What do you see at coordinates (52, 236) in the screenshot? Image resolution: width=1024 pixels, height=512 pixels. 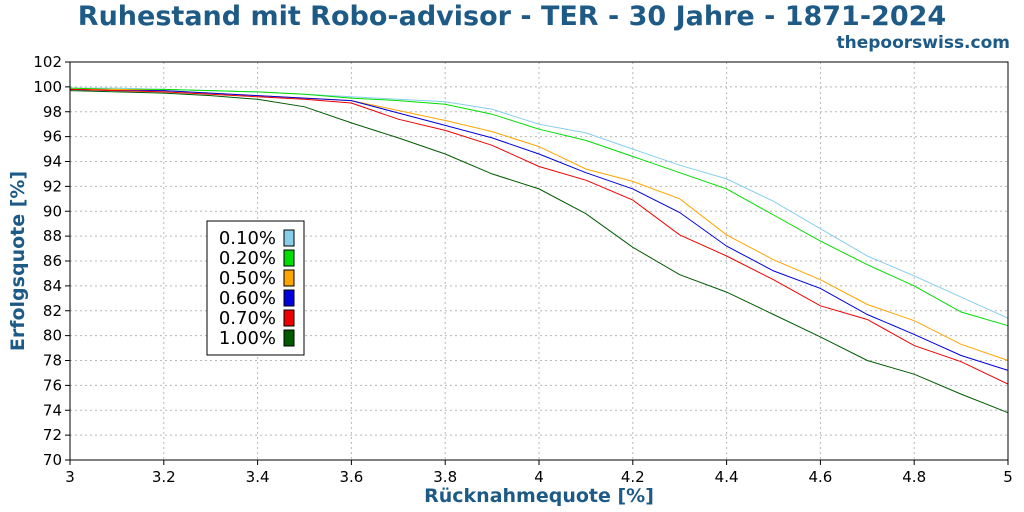 I see `y-tick-label: 88` at bounding box center [52, 236].